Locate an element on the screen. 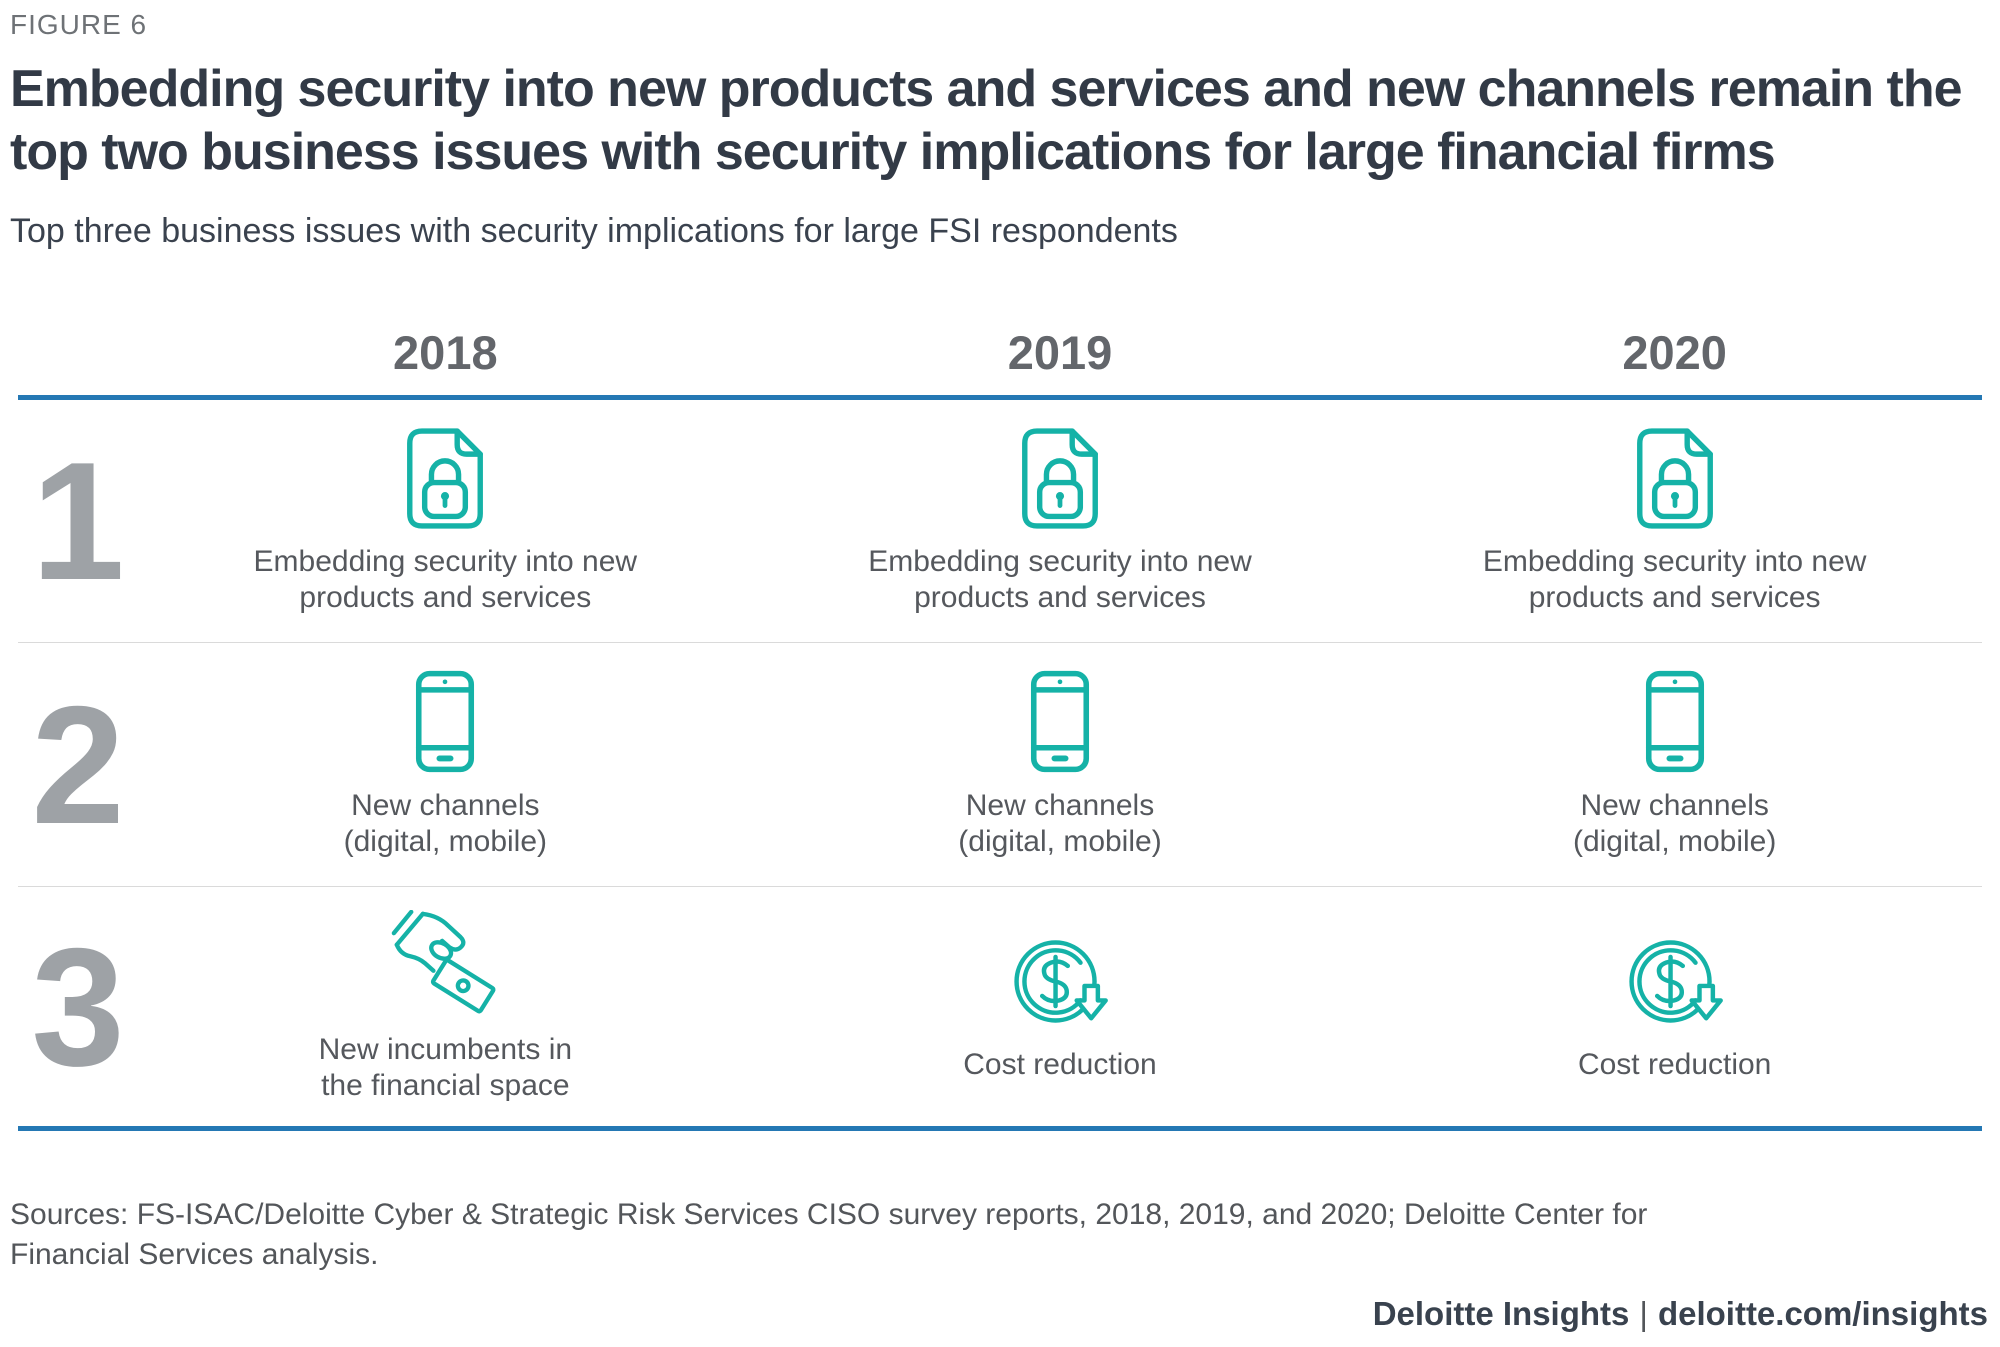  cell-2020-rank2: New channels (digital, mobile) is located at coordinates (1674, 764).